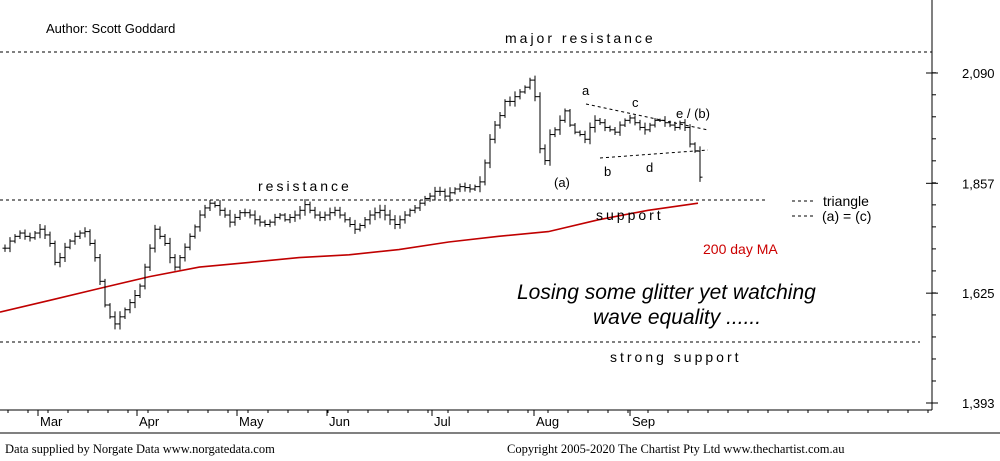  Describe the element at coordinates (666, 292) in the screenshot. I see `comment-line-1: Losing some glitter yet watching` at that location.